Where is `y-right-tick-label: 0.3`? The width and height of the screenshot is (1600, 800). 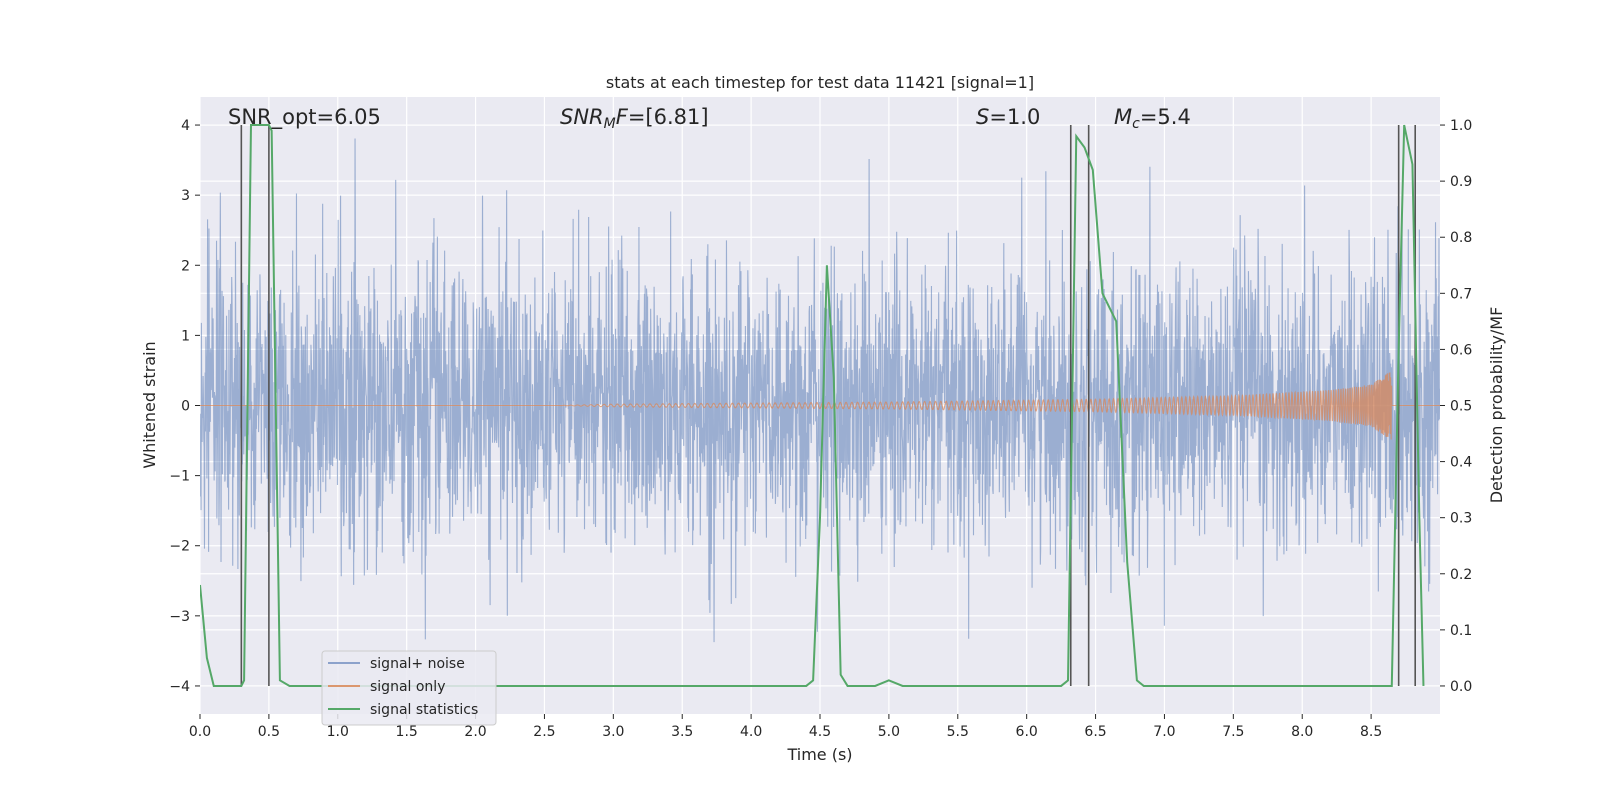
y-right-tick-label: 0.3 is located at coordinates (1461, 519).